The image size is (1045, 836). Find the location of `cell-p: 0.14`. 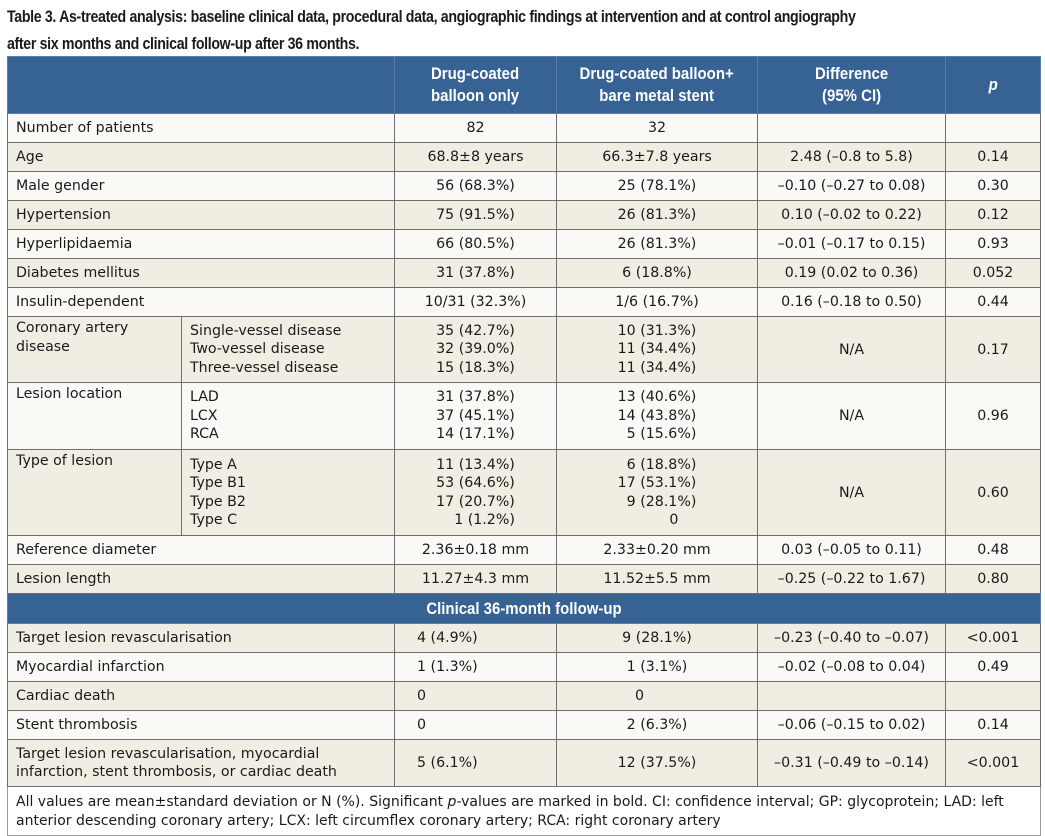

cell-p: 0.14 is located at coordinates (993, 725).